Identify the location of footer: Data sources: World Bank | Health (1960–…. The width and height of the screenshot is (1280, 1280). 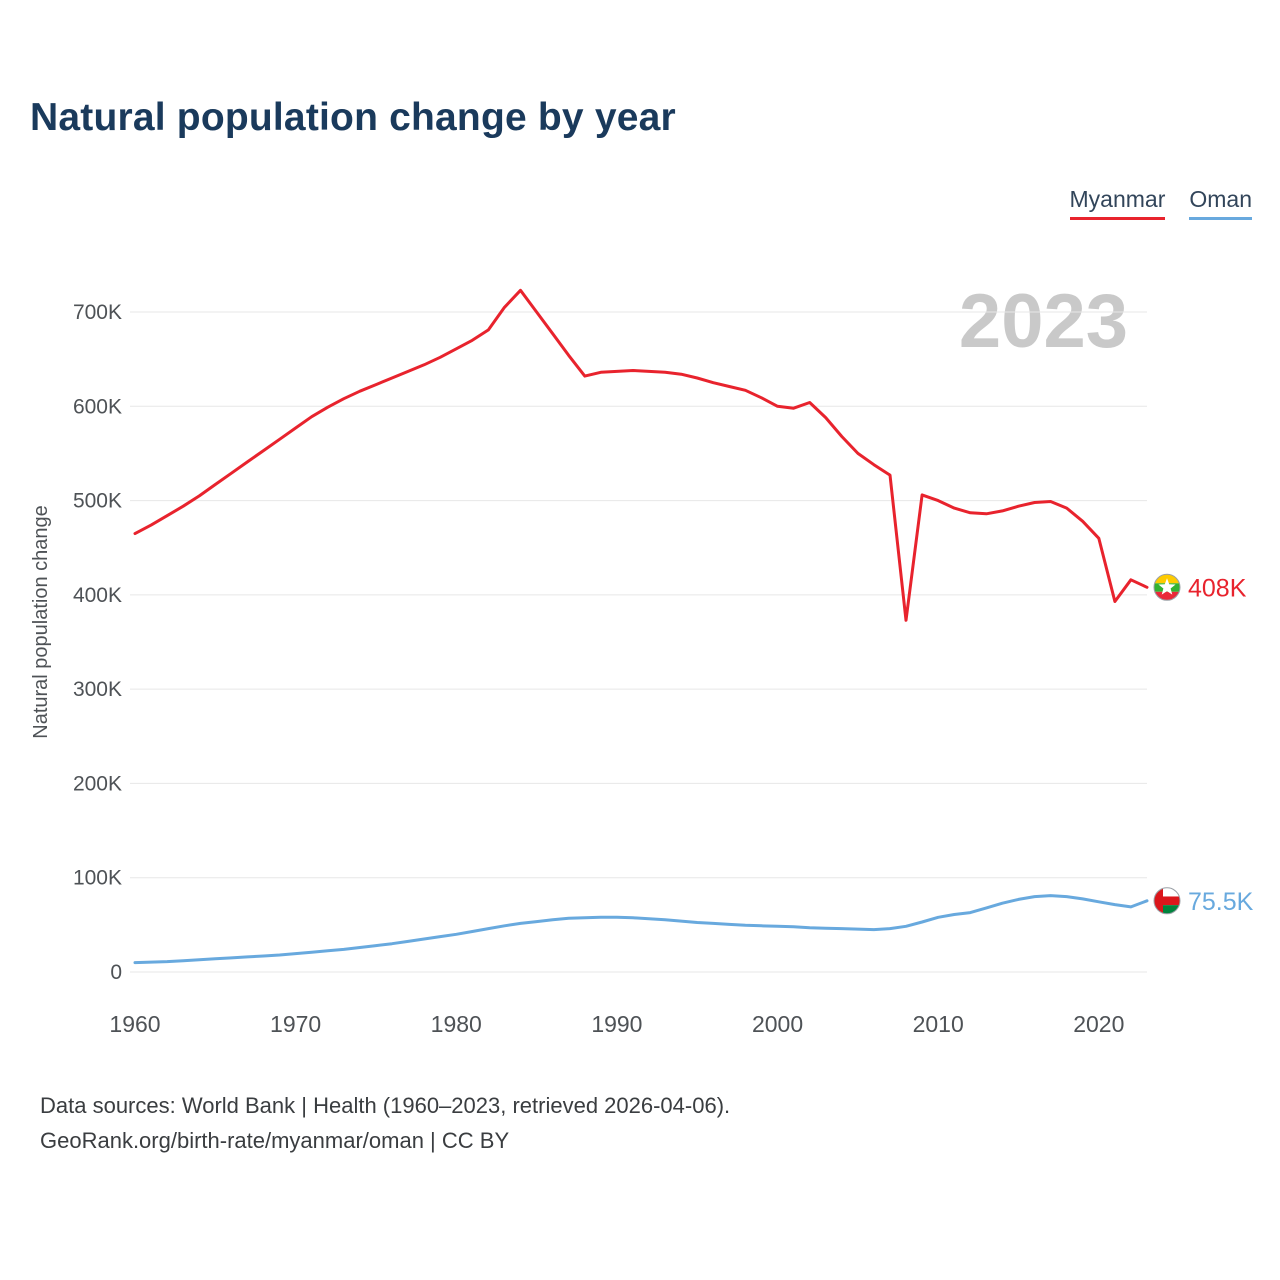
(385, 1123).